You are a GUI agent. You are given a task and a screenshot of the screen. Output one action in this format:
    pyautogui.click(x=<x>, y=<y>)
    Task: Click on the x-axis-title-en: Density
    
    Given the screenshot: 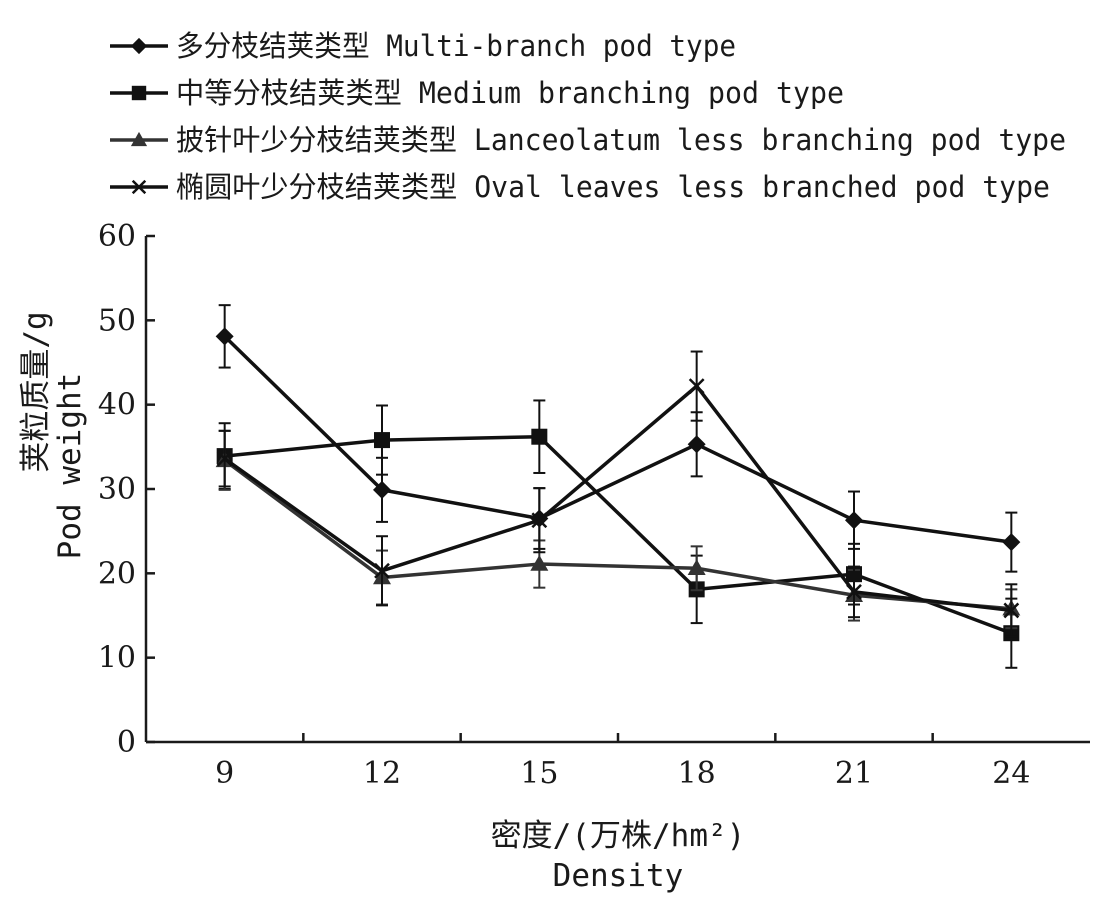 What is the action you would take?
    pyautogui.click(x=618, y=876)
    